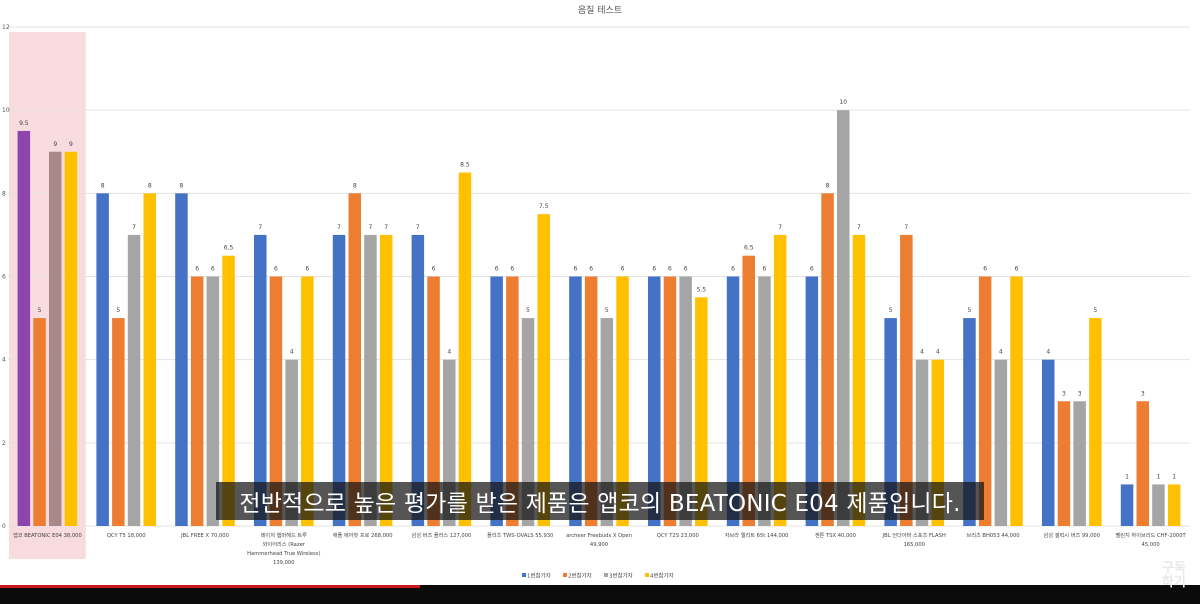 The height and width of the screenshot is (604, 1200). I want to click on x-tick-label: 자브라 엘리트 65t 144,000, so click(757, 535).